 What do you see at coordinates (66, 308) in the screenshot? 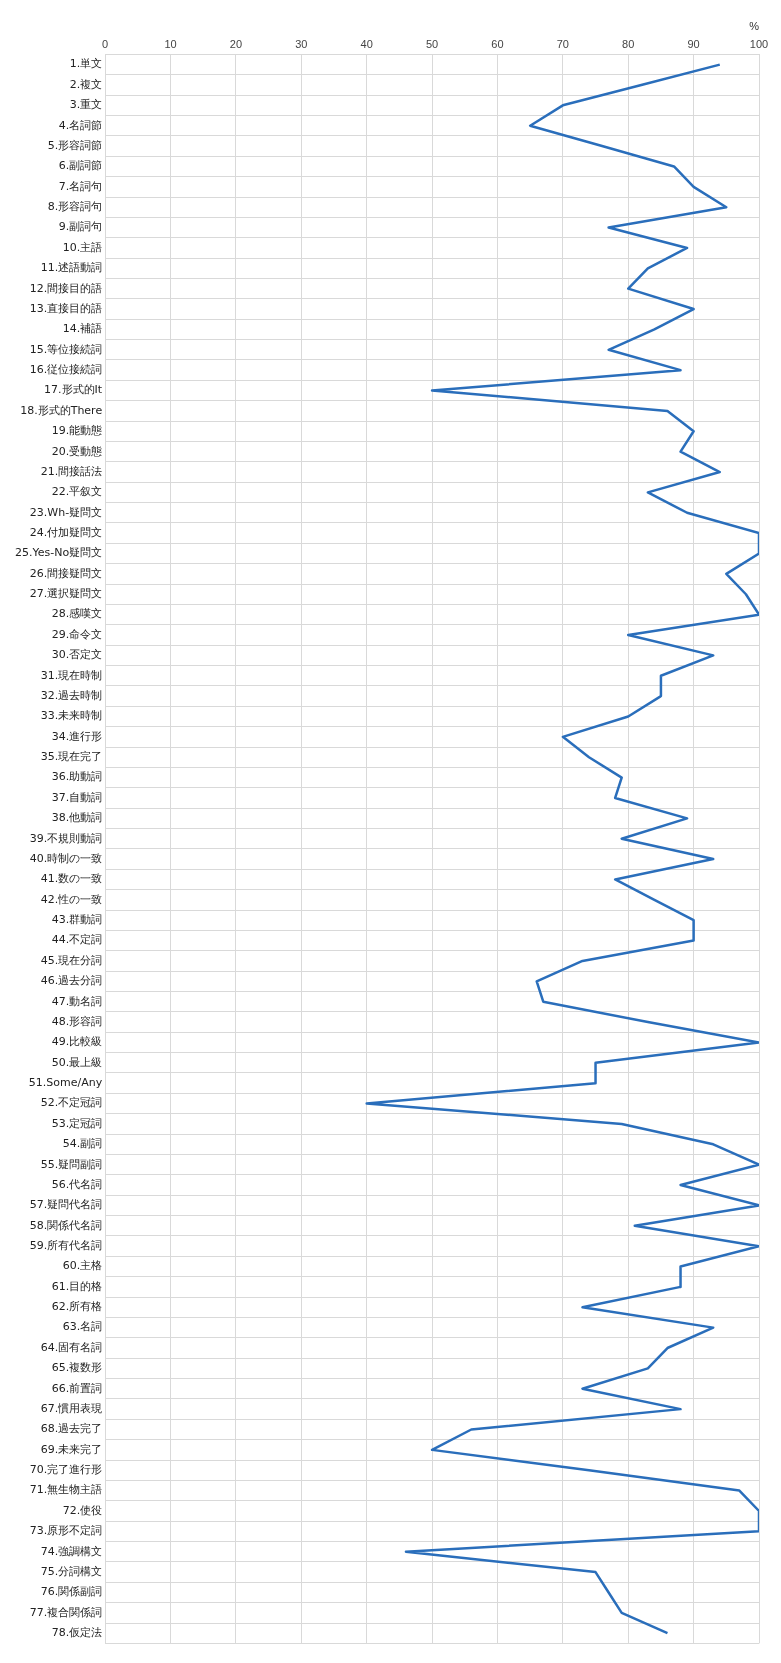
I see `y-tick-label: 13.直接目的語` at bounding box center [66, 308].